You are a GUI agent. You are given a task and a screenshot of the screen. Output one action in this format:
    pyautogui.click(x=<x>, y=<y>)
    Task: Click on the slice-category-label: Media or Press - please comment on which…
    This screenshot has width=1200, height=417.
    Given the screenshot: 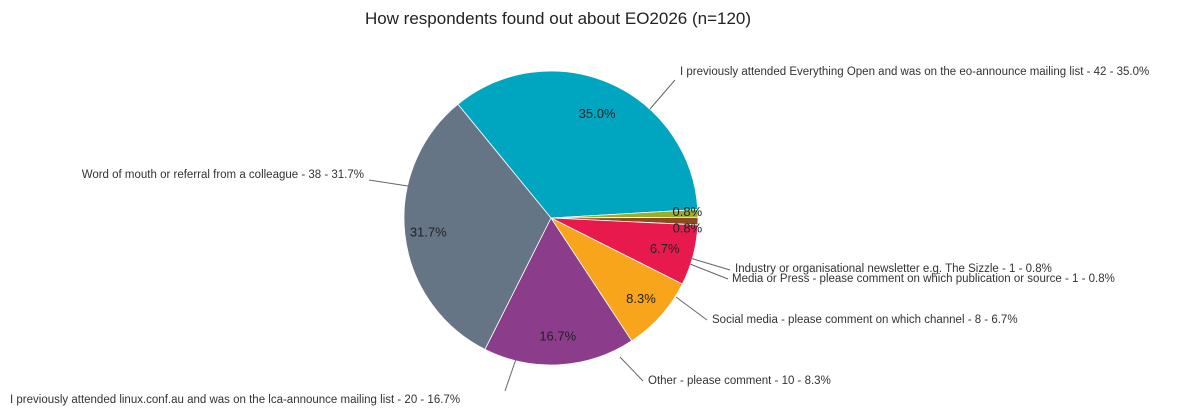 What is the action you would take?
    pyautogui.click(x=923, y=279)
    